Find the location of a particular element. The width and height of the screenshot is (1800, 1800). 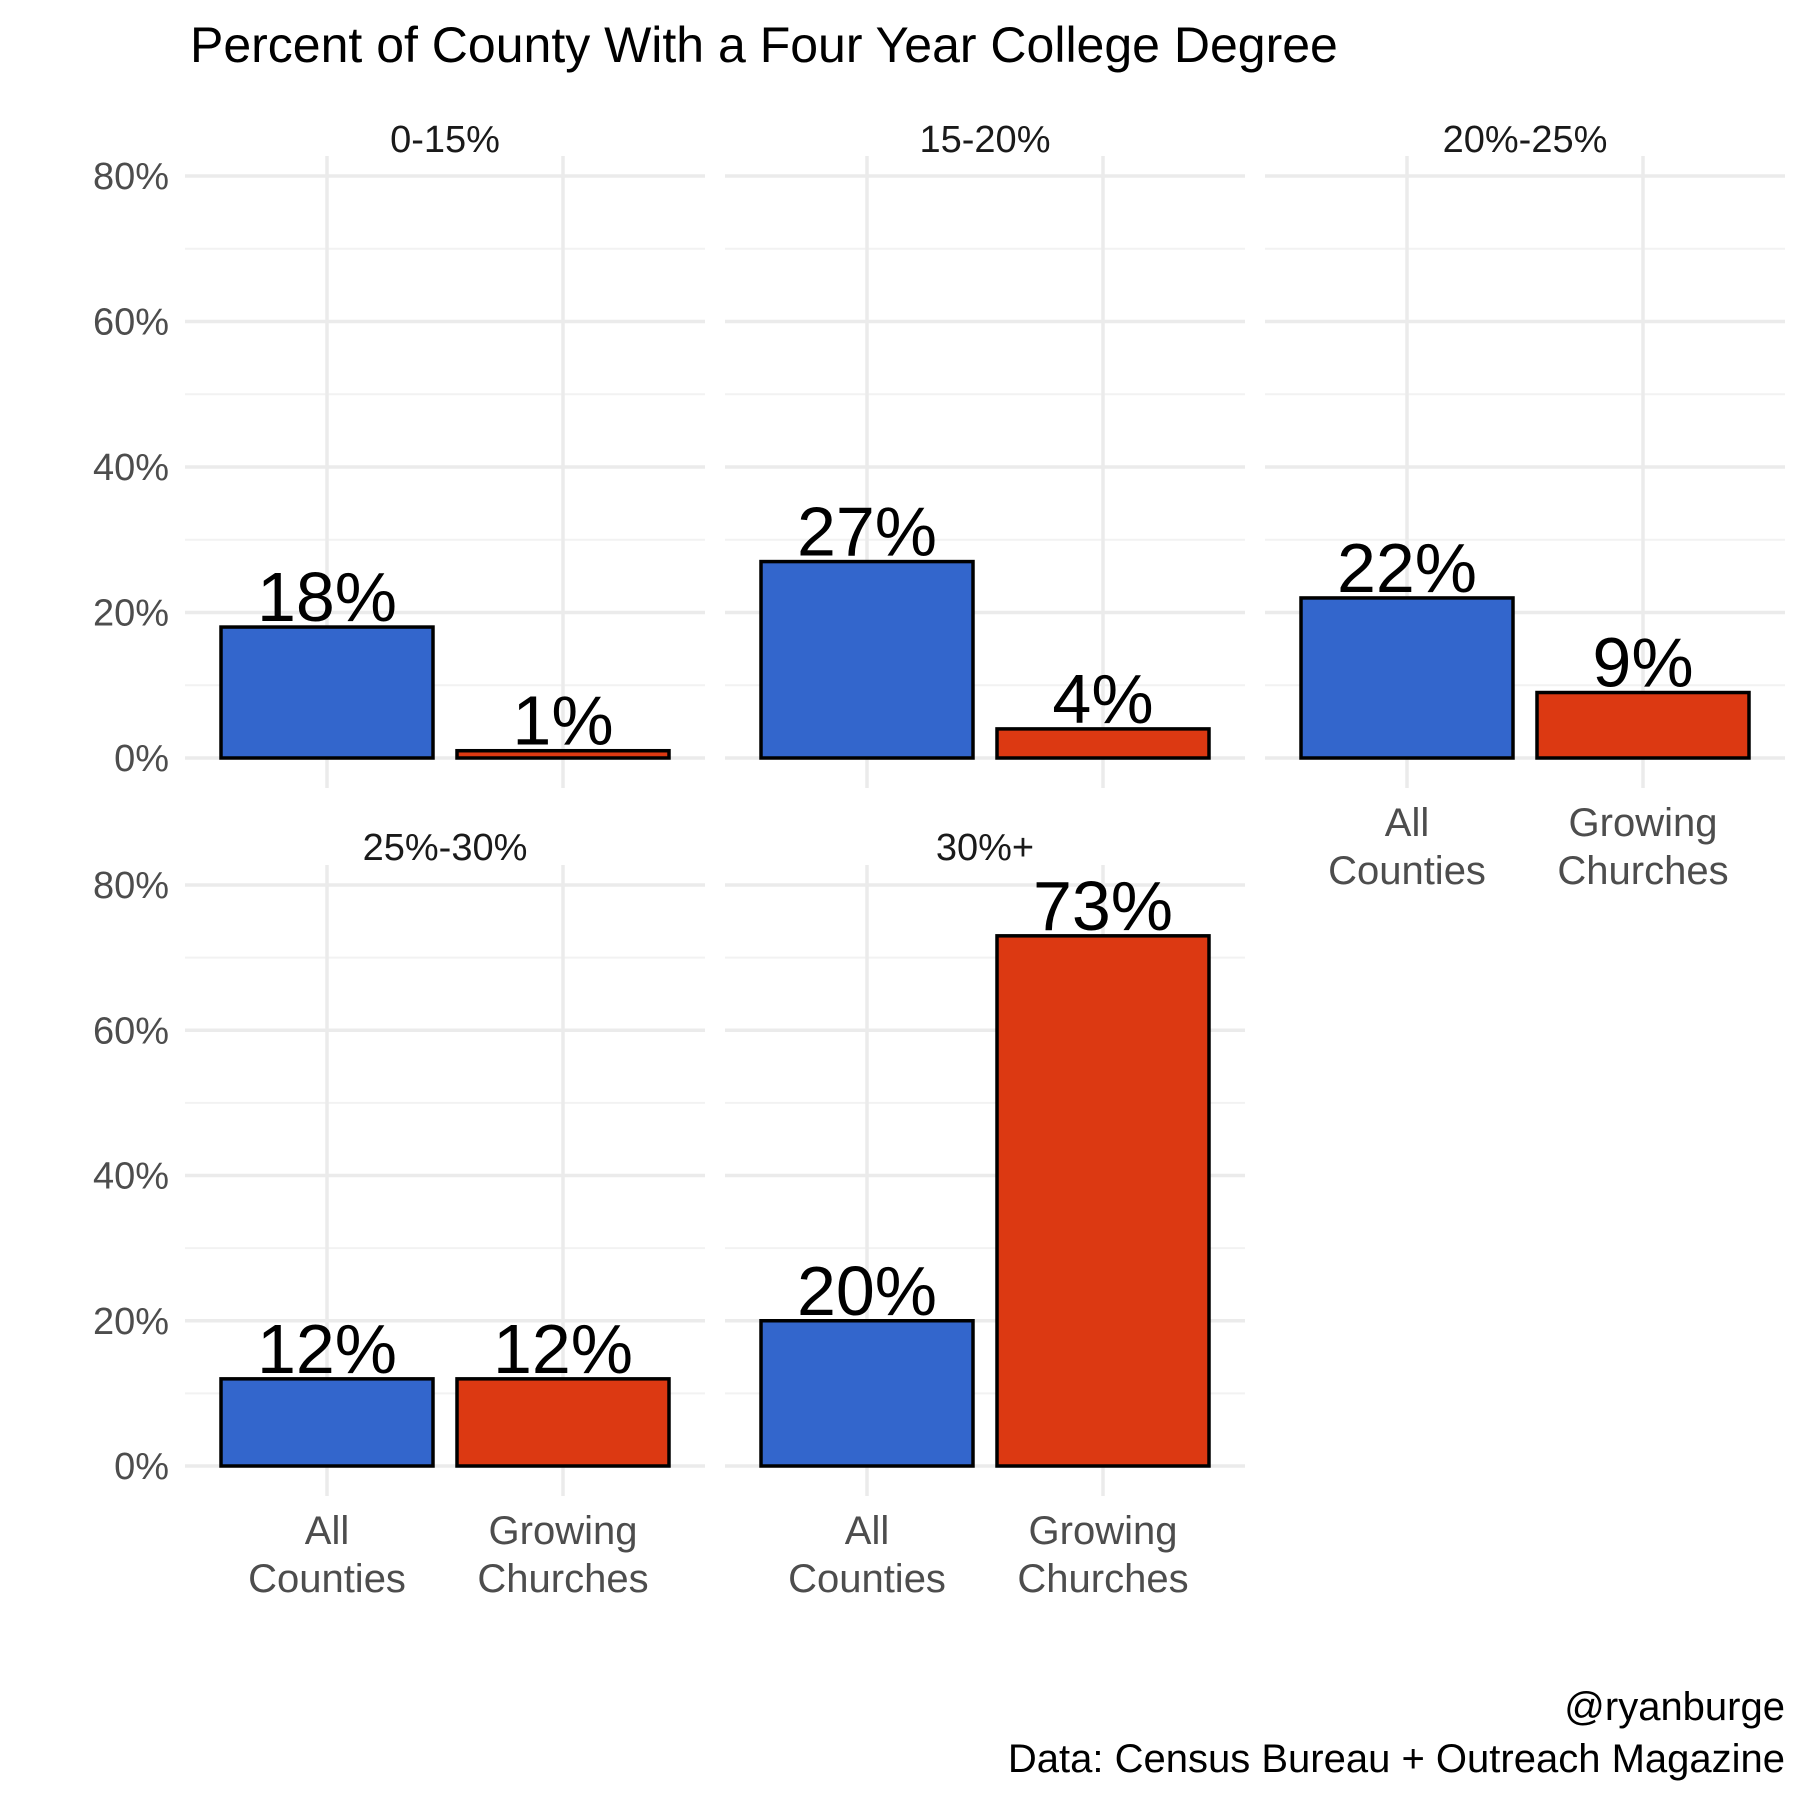

panel: 15-20% 27% 4% is located at coordinates (985, 453).